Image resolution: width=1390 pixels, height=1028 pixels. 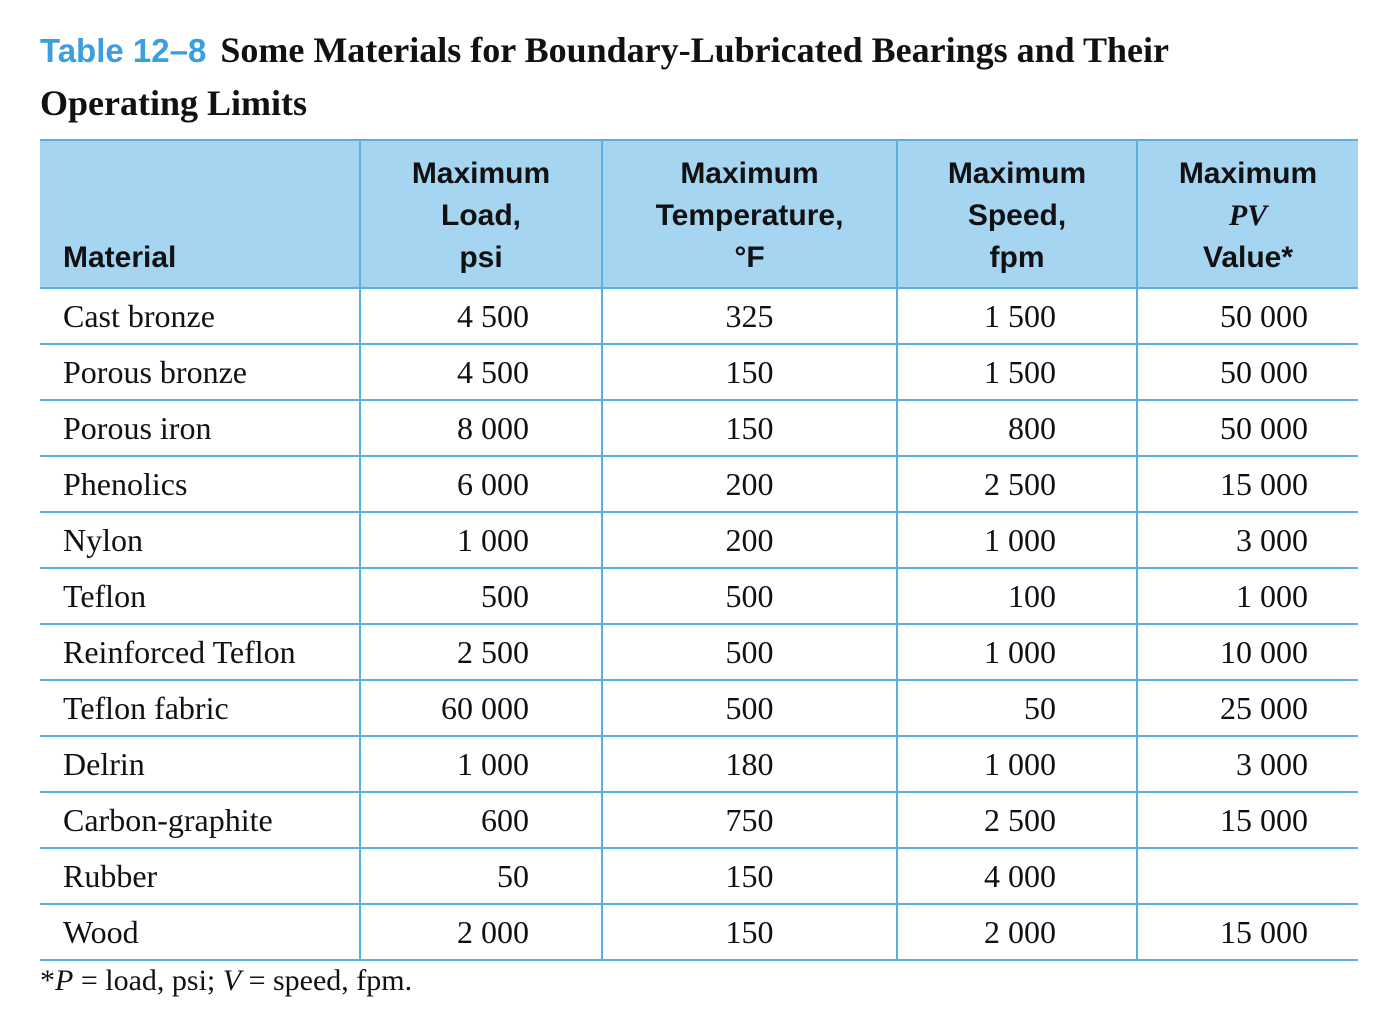 I want to click on cell-pv: 25 000, so click(x=1247, y=708).